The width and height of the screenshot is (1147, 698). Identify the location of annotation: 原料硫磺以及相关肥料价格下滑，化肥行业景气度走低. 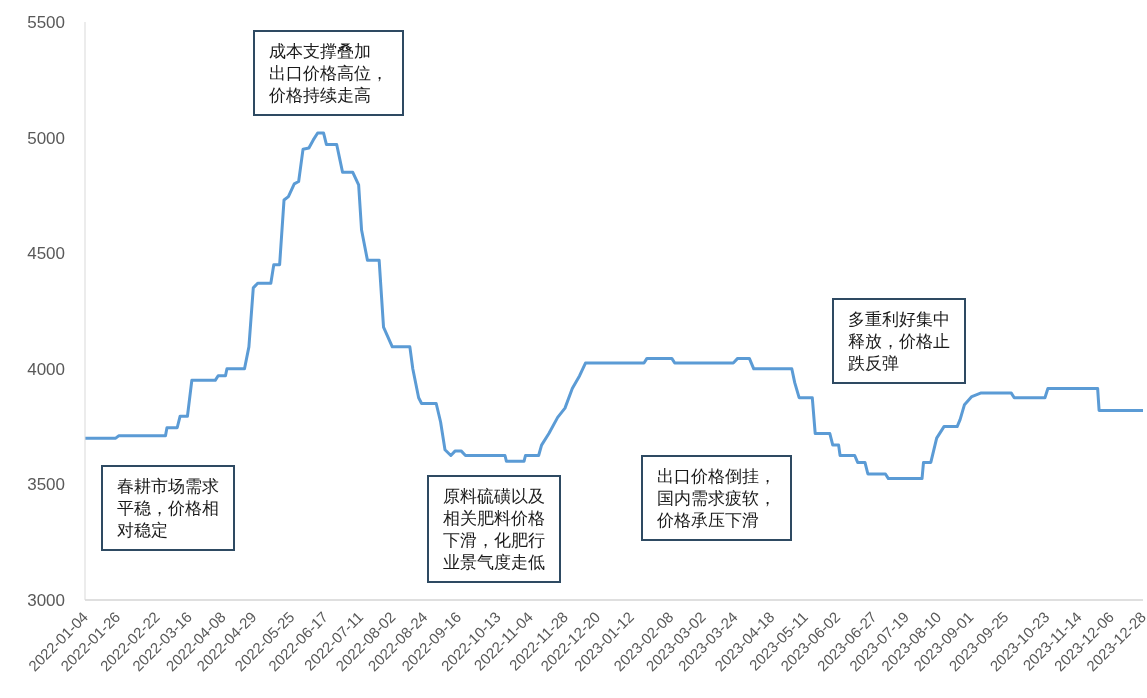
(494, 529).